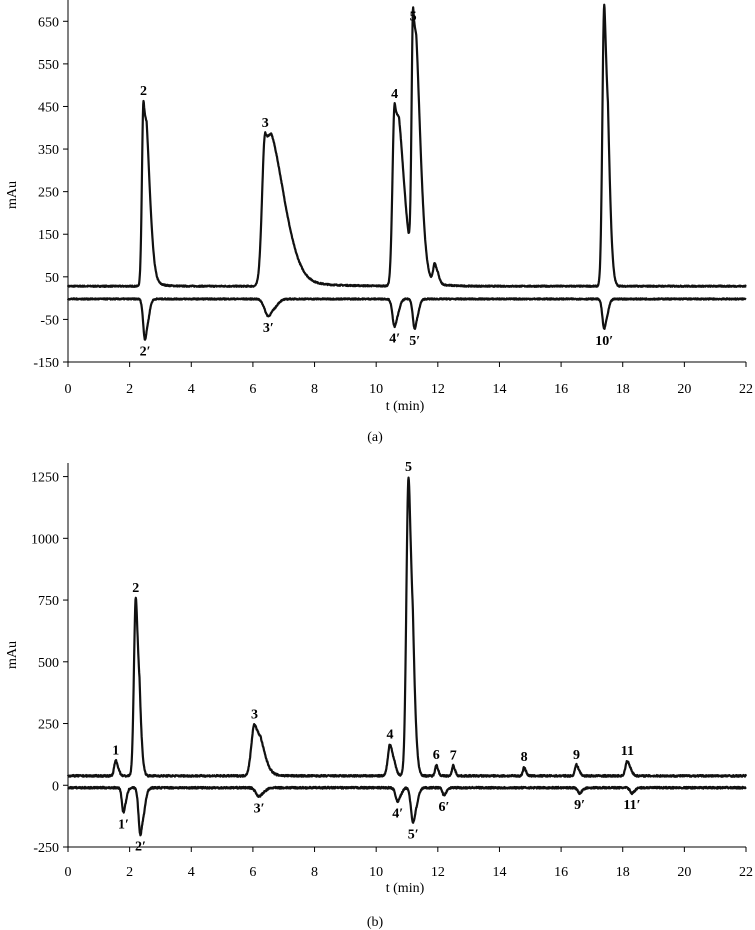 Image resolution: width=755 pixels, height=930 pixels. I want to click on peak-label: 11, so click(627, 751).